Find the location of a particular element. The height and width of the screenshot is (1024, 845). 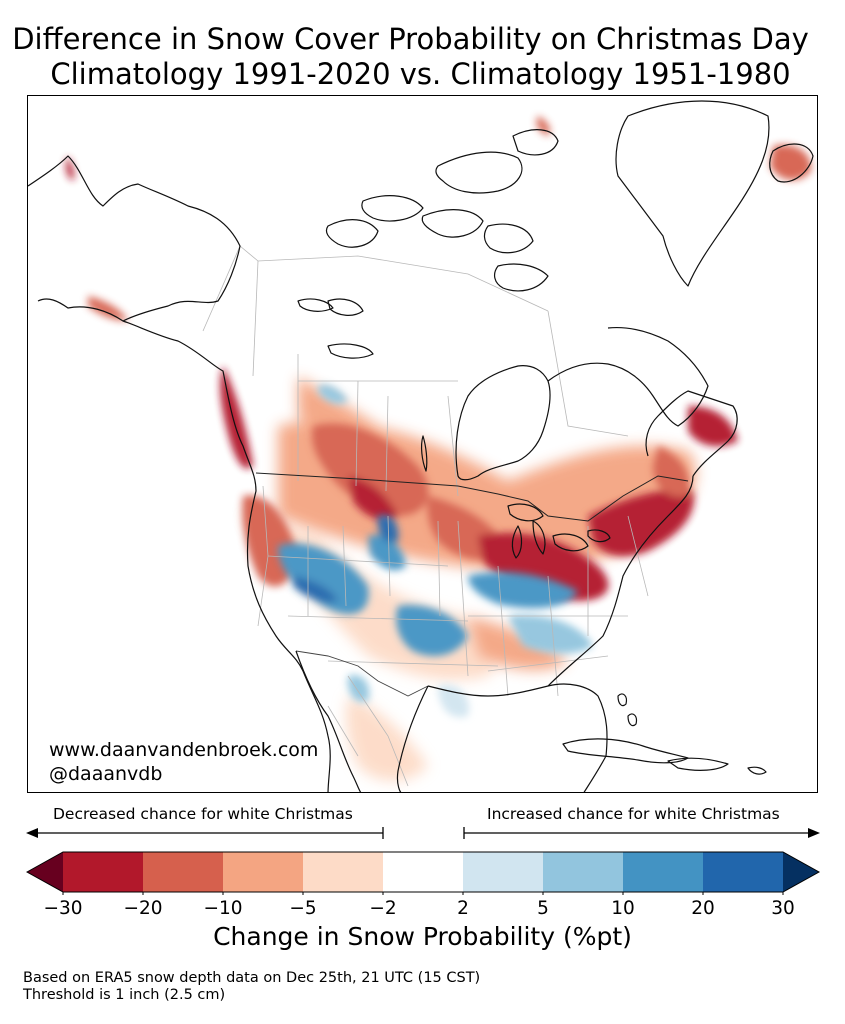

colorbar-tick-label: 20 is located at coordinates (703, 908).